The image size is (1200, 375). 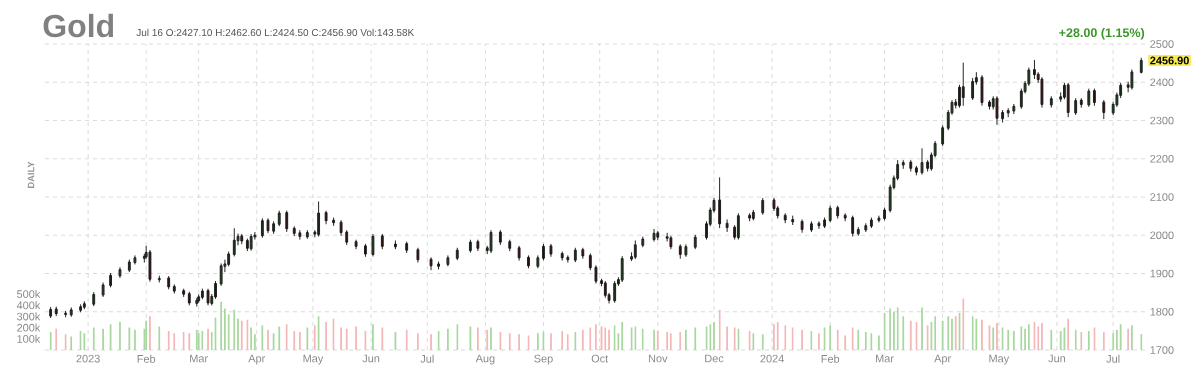 I want to click on y2-tick-label: 400k, so click(x=28, y=305).